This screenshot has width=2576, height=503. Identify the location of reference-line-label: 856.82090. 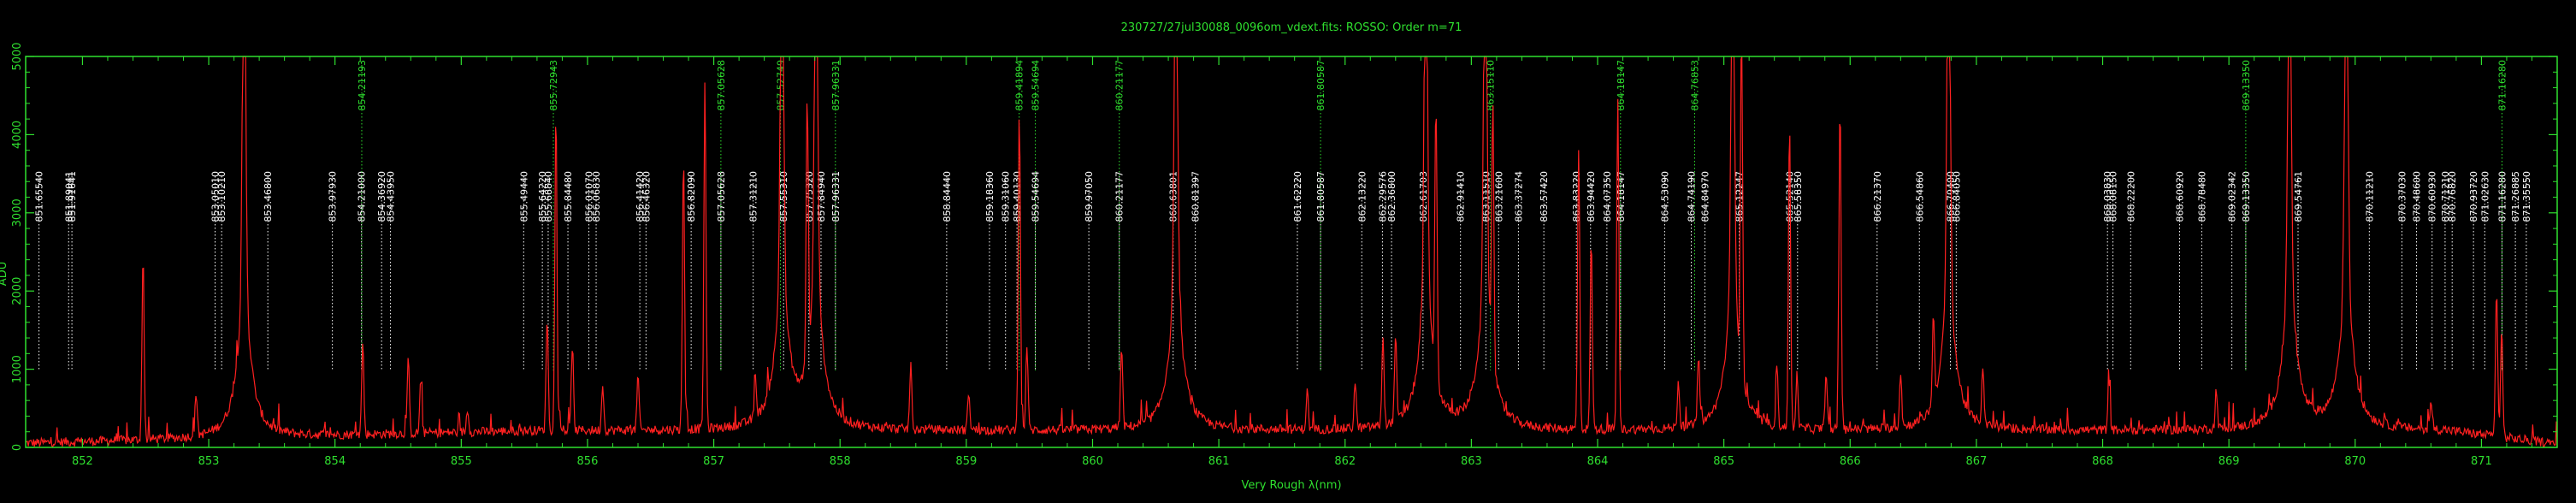
(691, 196).